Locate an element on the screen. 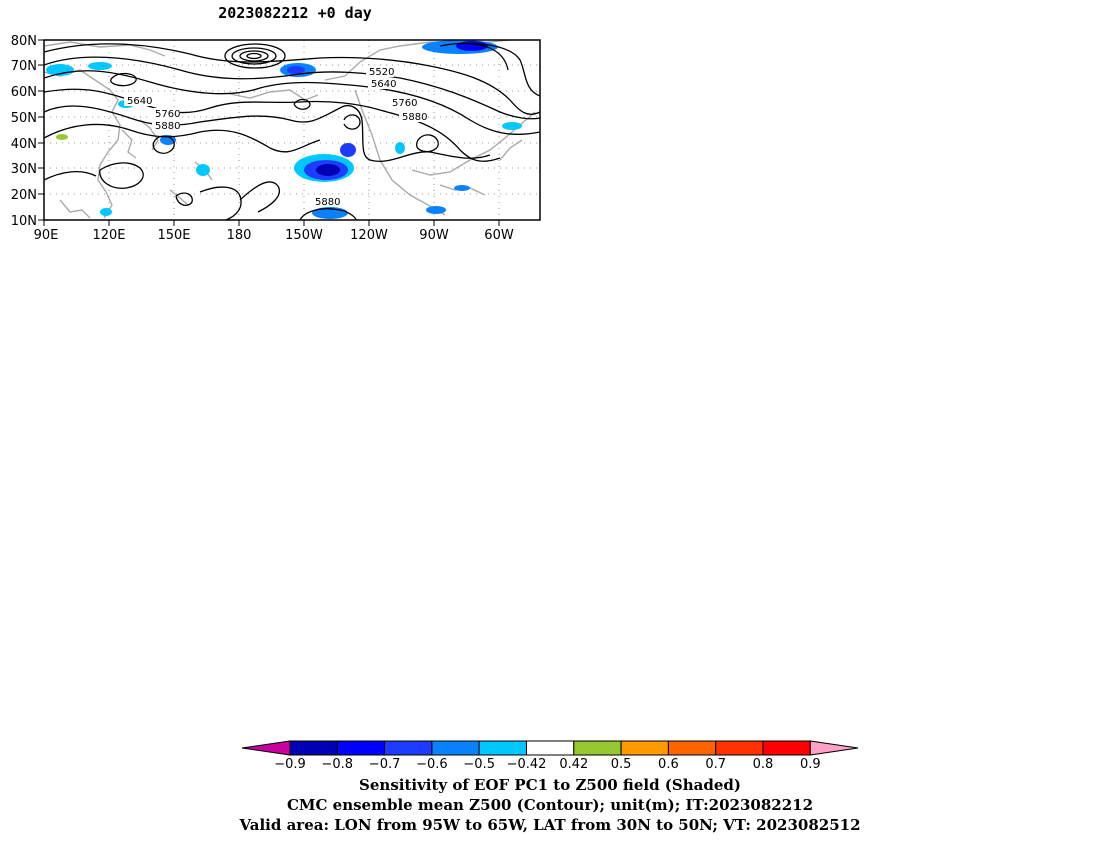  lat-label: 60N is located at coordinates (24, 92).